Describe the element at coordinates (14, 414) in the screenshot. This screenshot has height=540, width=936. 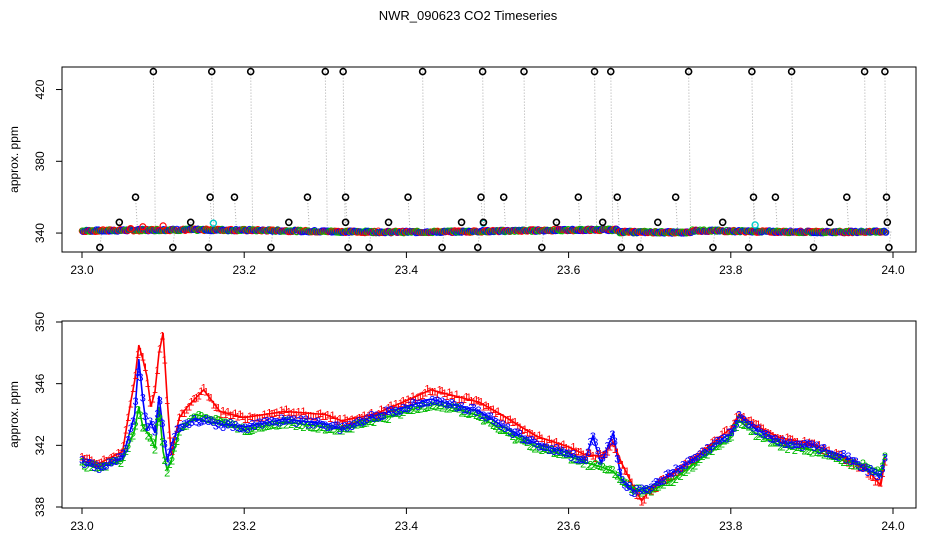
I see `y-axis-label: approx. ppm` at that location.